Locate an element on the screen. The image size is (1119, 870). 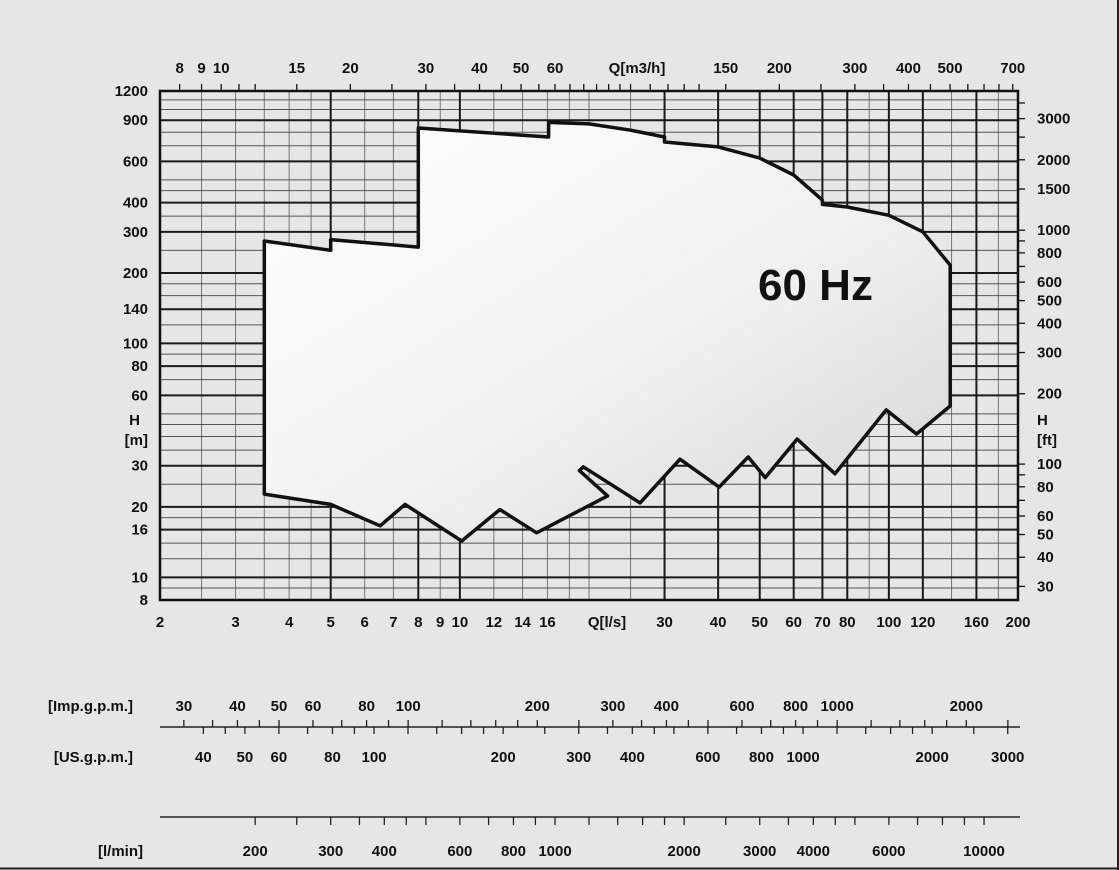
x-tick-label-bottom: 60 is located at coordinates (793, 622).